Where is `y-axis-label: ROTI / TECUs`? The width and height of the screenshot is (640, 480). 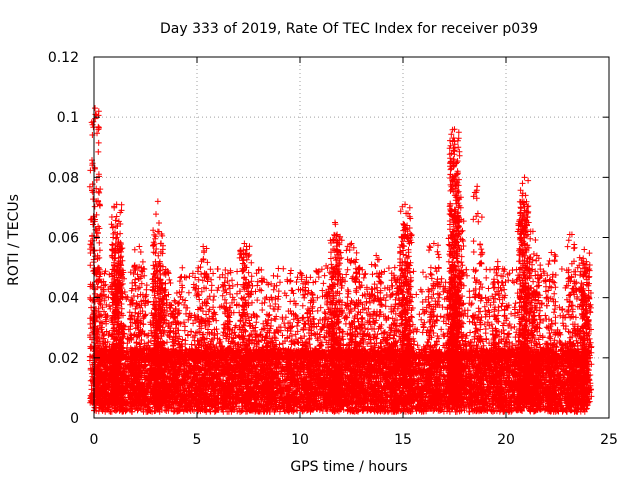 y-axis-label: ROTI / TECUs is located at coordinates (14, 240).